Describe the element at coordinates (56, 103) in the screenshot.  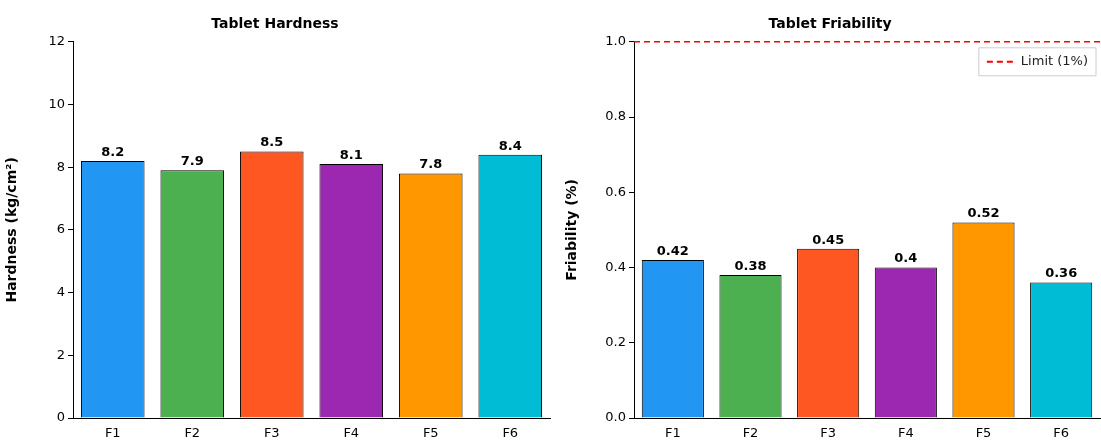
I see `y-tick-label: 10` at that location.